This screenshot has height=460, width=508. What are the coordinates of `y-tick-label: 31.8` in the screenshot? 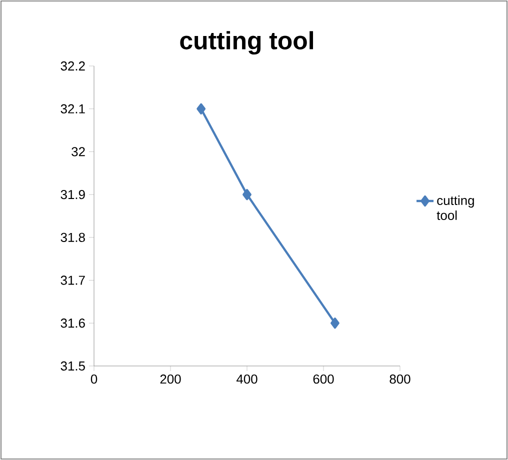 It's located at (72, 237).